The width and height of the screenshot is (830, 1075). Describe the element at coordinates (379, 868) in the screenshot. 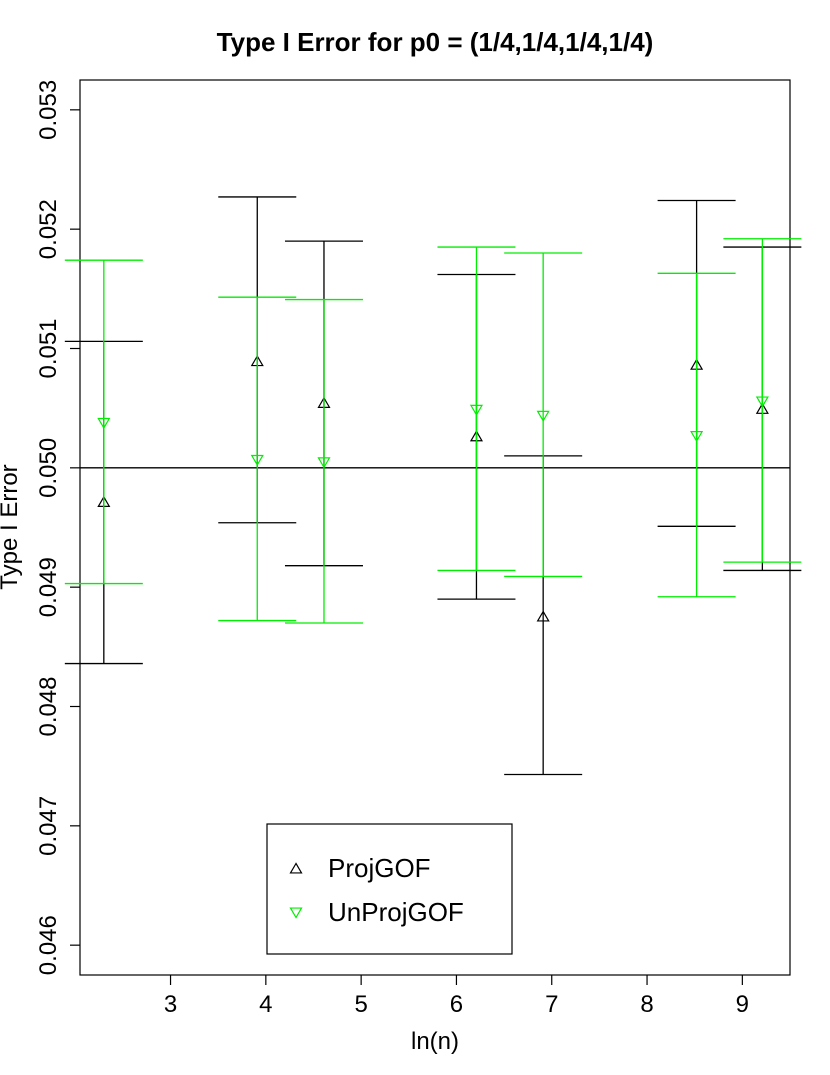

I see `legend-label-projgof: ProjGOF` at that location.